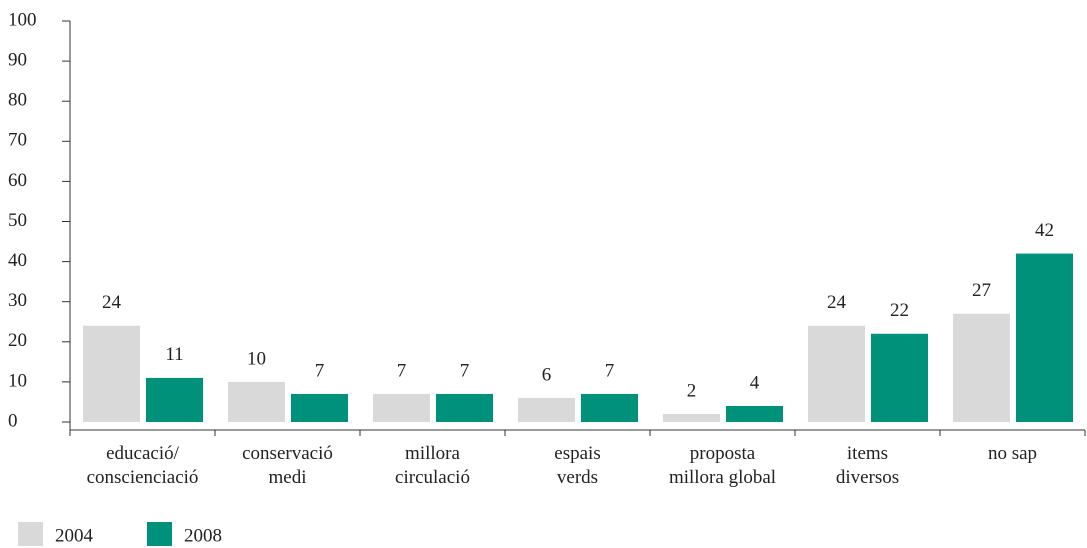  What do you see at coordinates (867, 477) in the screenshot?
I see `x-tick-label-line: diversos` at bounding box center [867, 477].